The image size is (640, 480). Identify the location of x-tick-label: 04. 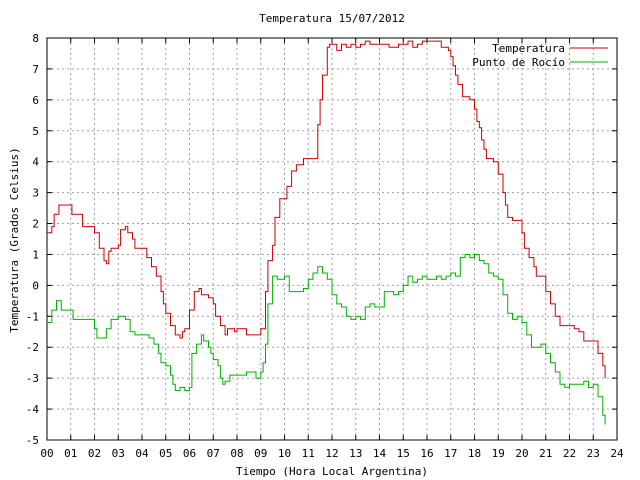
(142, 453).